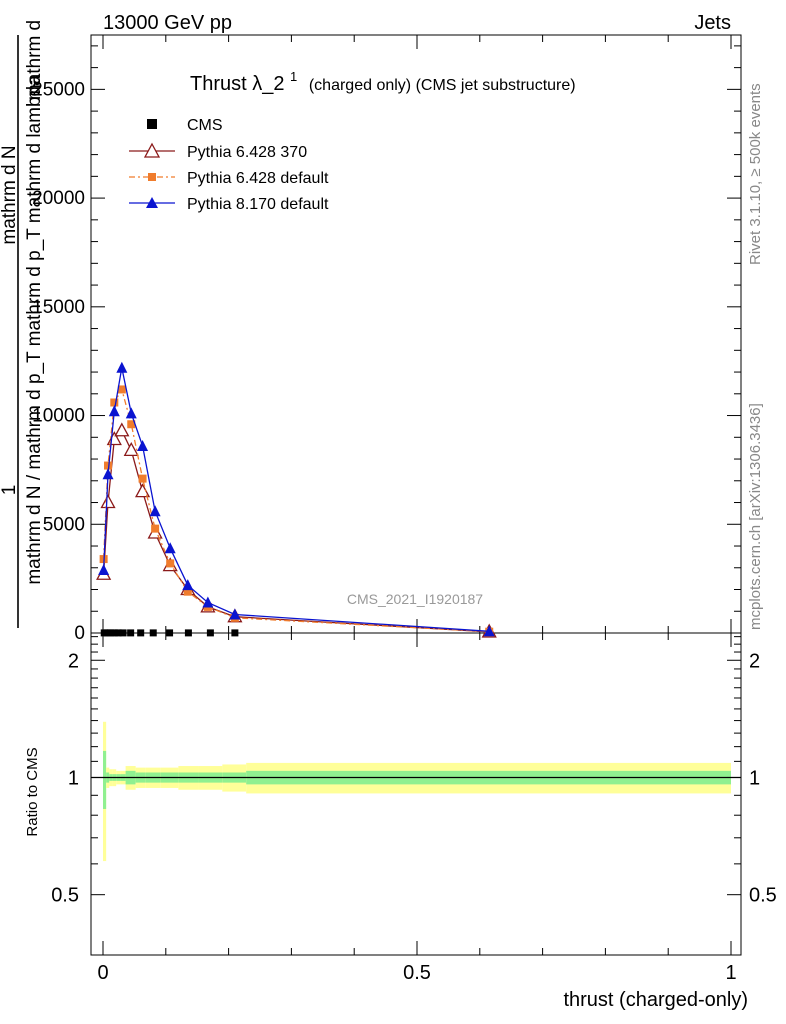  I want to click on ratio-ytick-label-right: 1, so click(754, 778).